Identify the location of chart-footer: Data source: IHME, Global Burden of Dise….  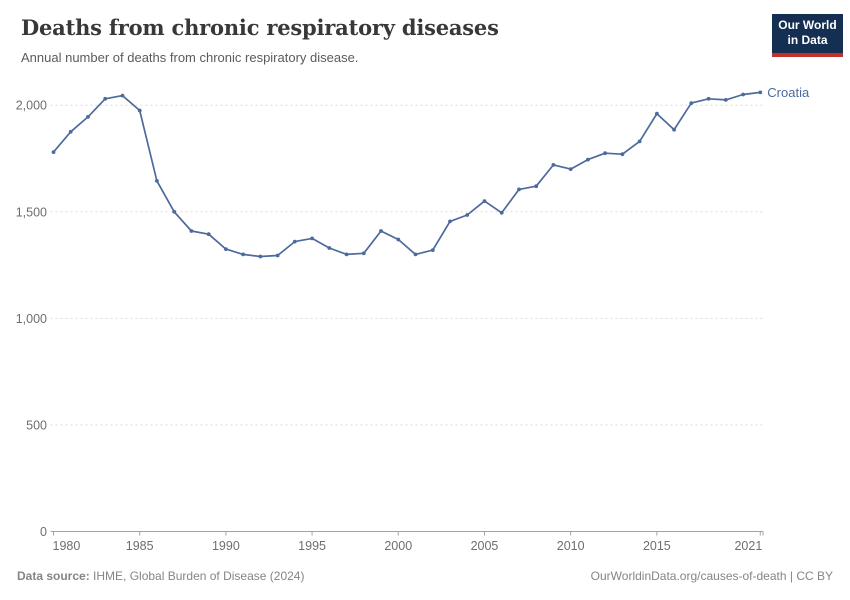
(425, 576).